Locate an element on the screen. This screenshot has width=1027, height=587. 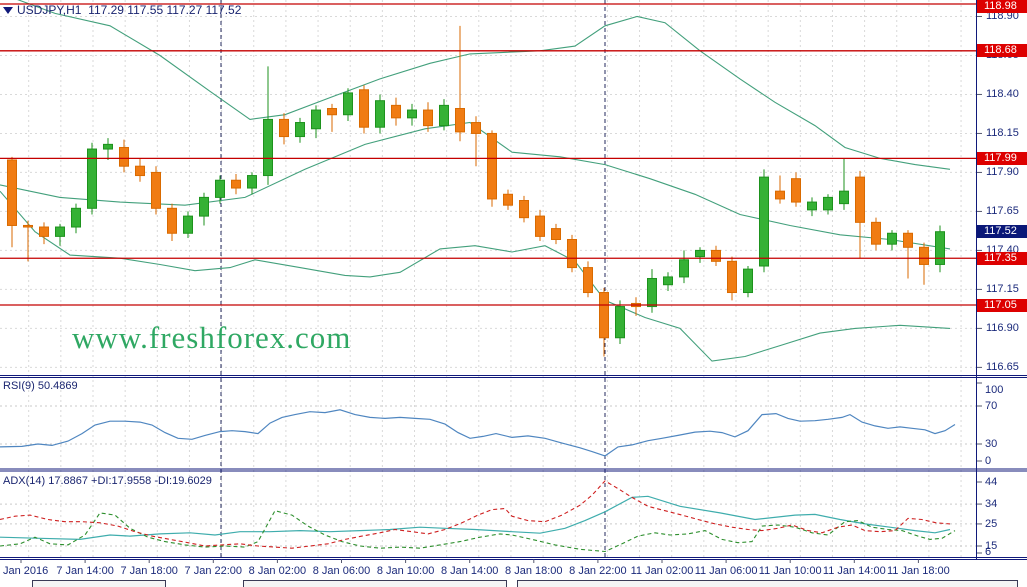
price-level-tag: 117.35 is located at coordinates (1002, 258).